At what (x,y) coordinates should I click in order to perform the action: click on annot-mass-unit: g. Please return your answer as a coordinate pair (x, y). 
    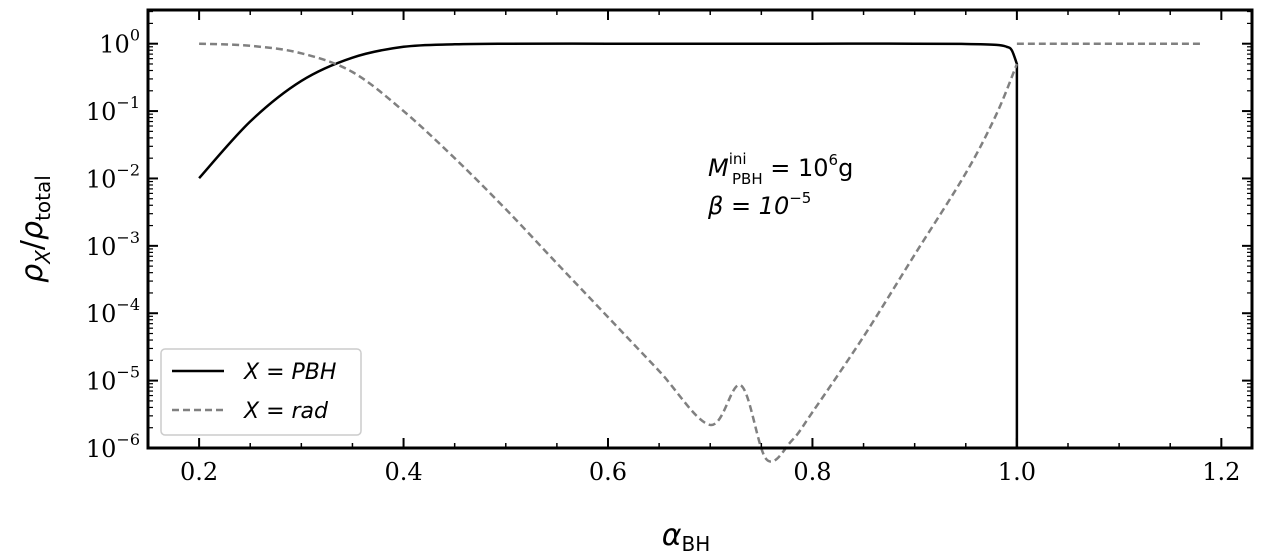
    Looking at the image, I should click on (845, 168).